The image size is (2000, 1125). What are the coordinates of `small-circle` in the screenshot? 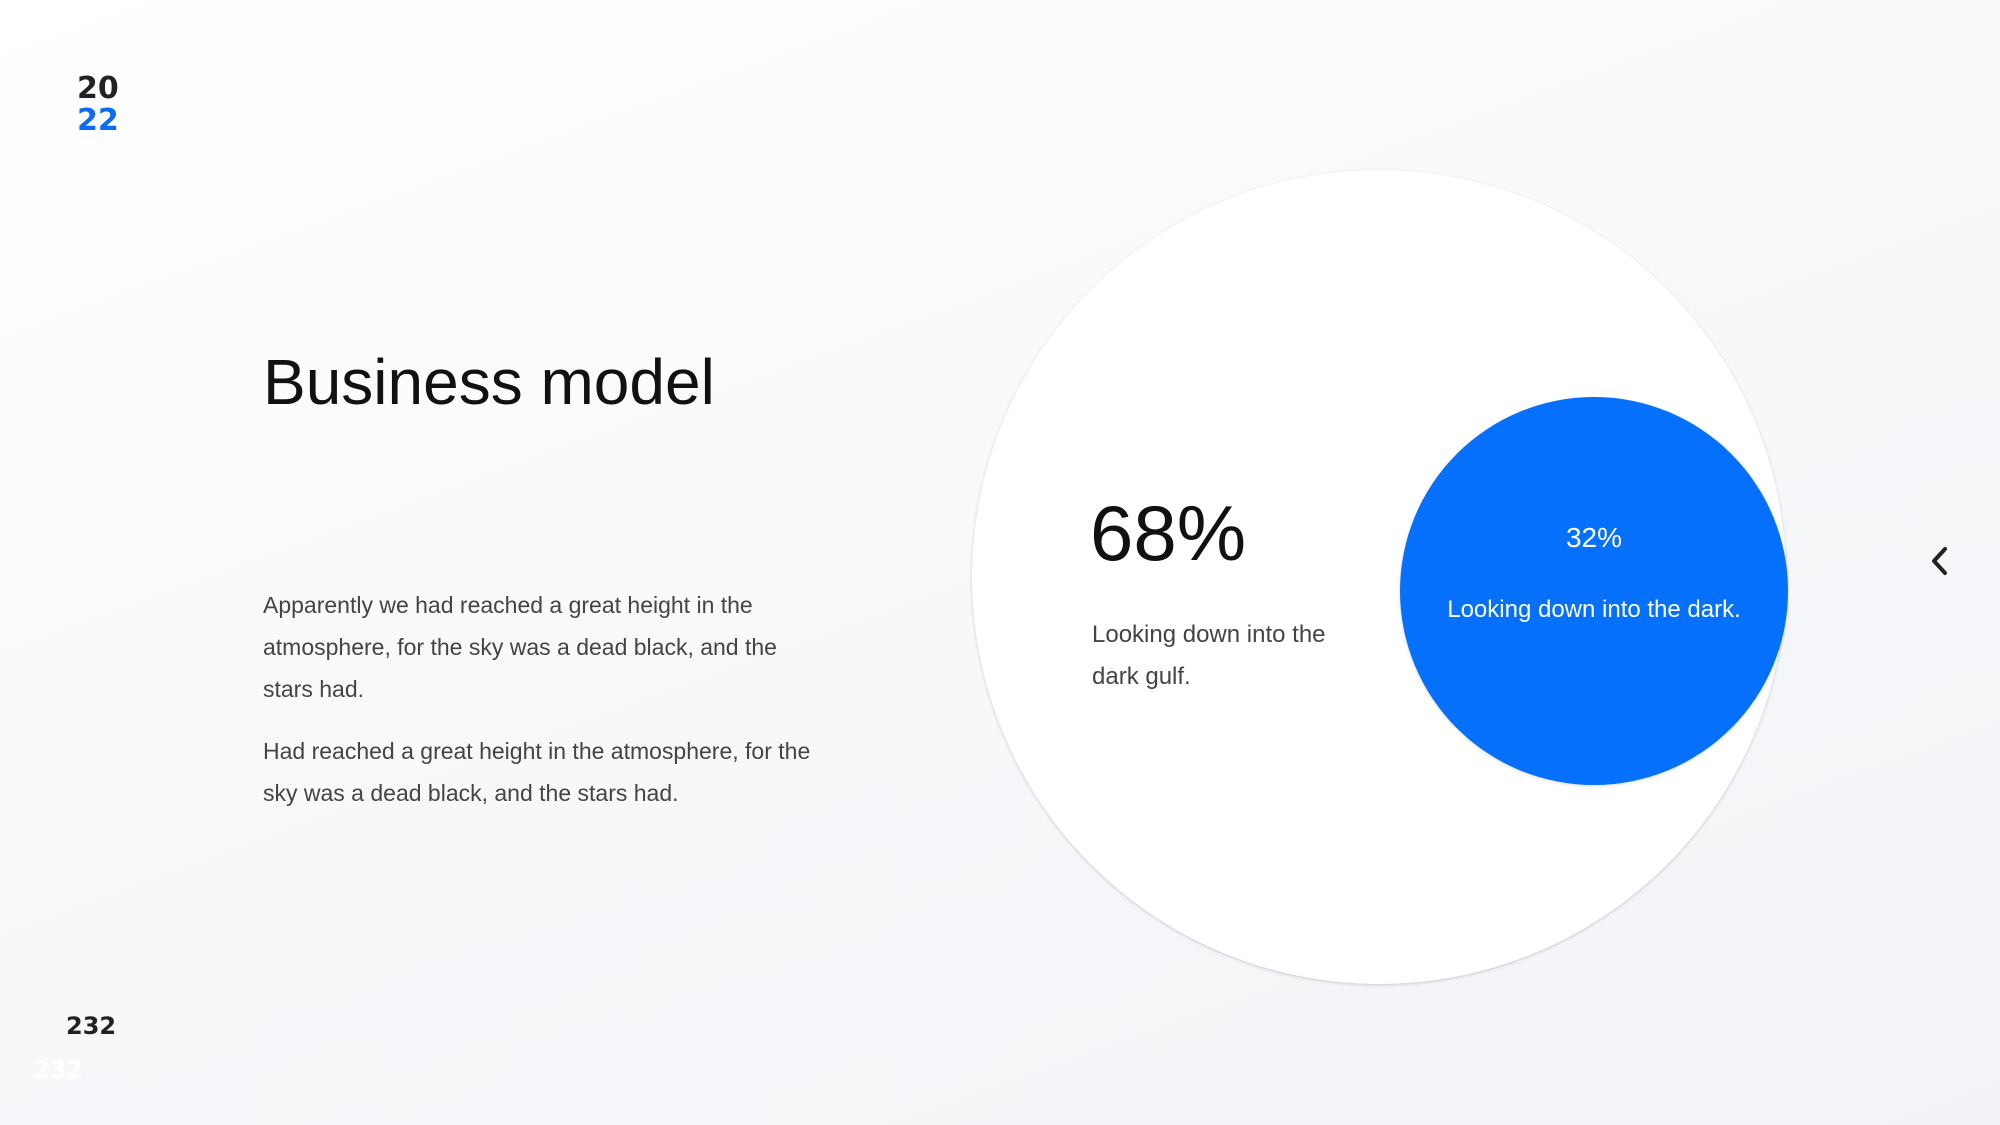 It's located at (1594, 591).